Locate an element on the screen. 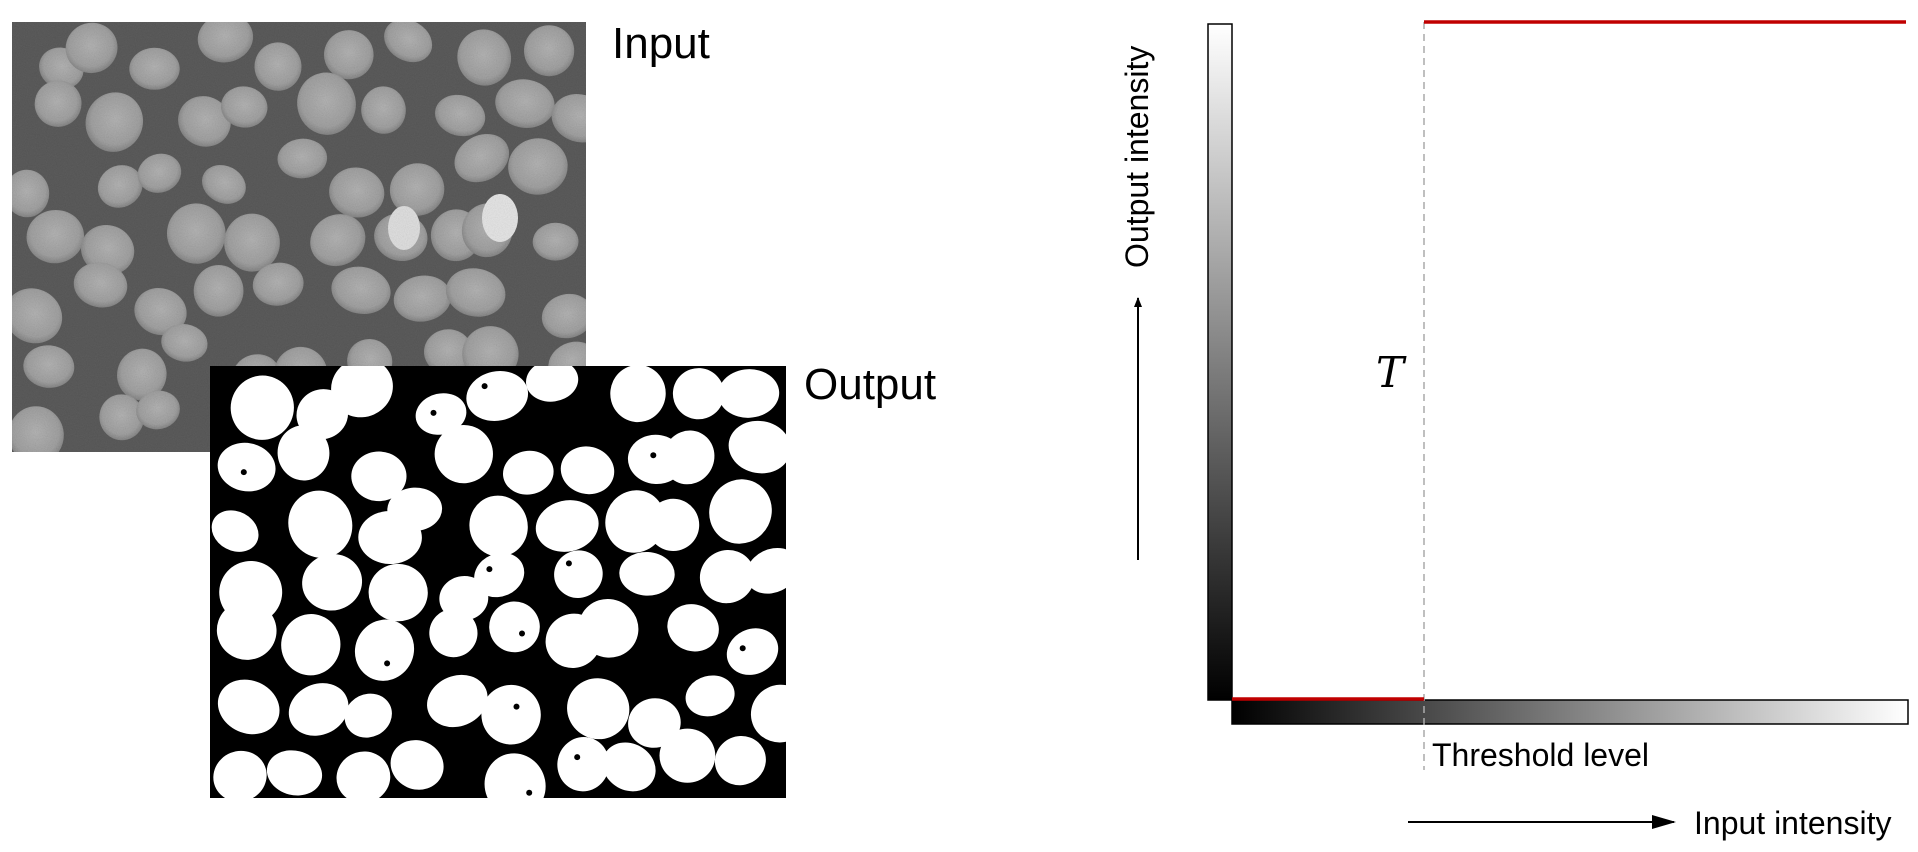 This screenshot has width=1918, height=852. output-intensity-label: Output intensity is located at coordinates (1137, 157).